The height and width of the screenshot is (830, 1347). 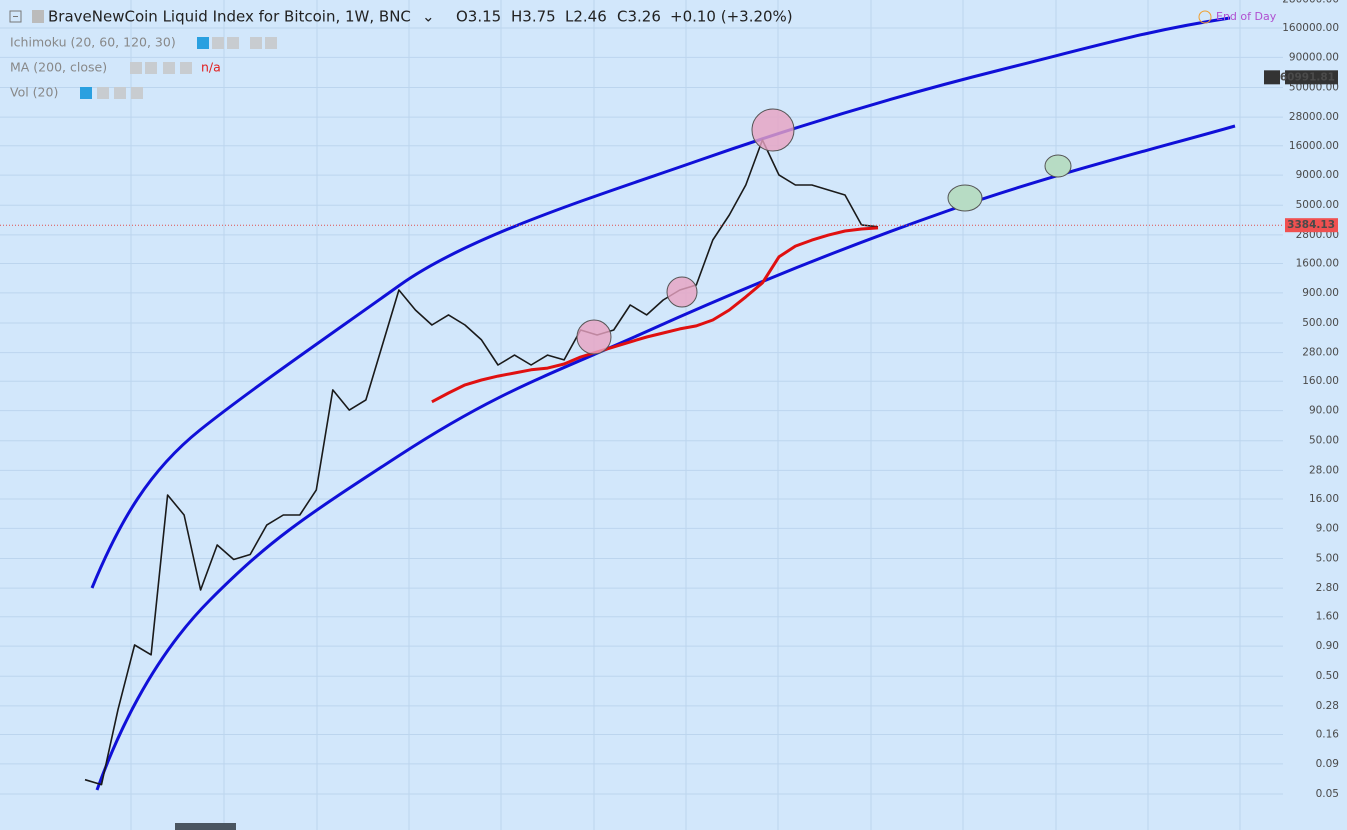 I want to click on y-tick-label: 5000.00, so click(x=1317, y=205).